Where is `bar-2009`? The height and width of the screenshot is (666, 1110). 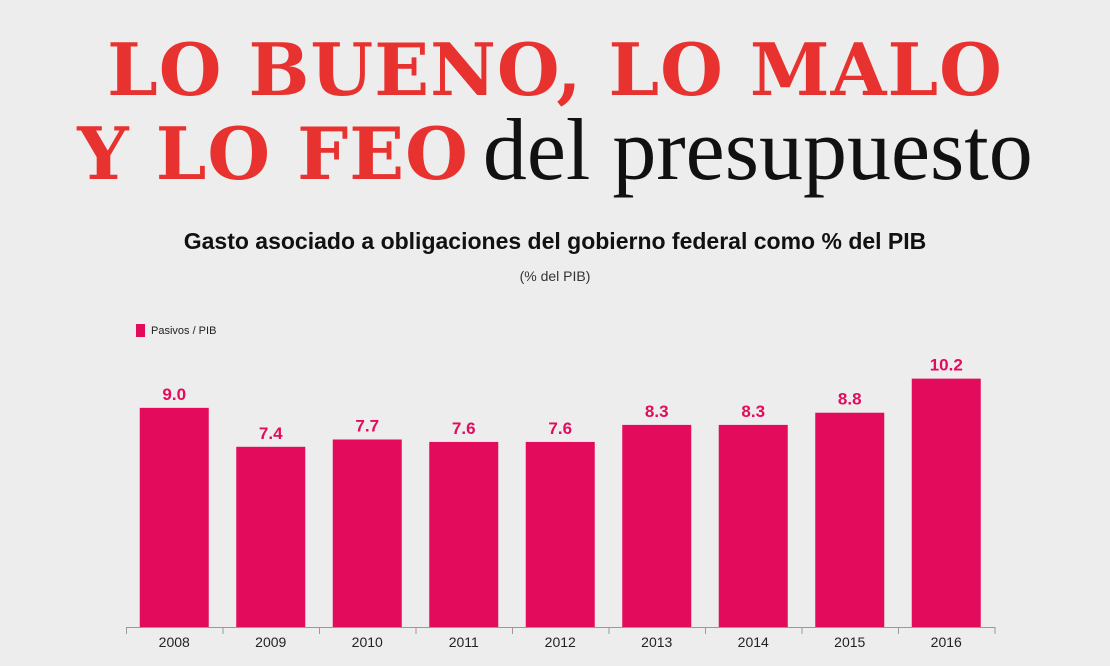 bar-2009 is located at coordinates (271, 536).